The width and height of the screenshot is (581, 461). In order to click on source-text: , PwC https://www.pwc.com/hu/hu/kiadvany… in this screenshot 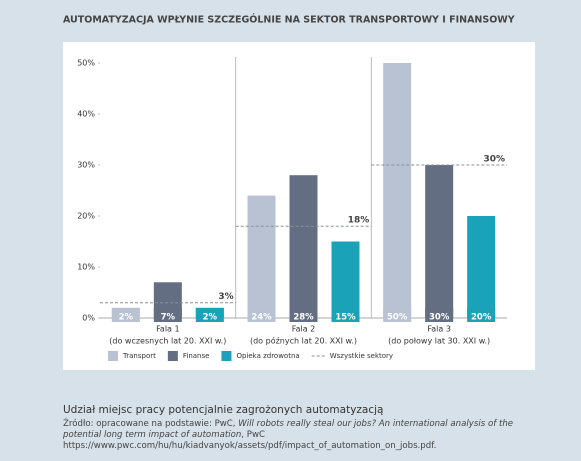, I will do `click(250, 440)`.